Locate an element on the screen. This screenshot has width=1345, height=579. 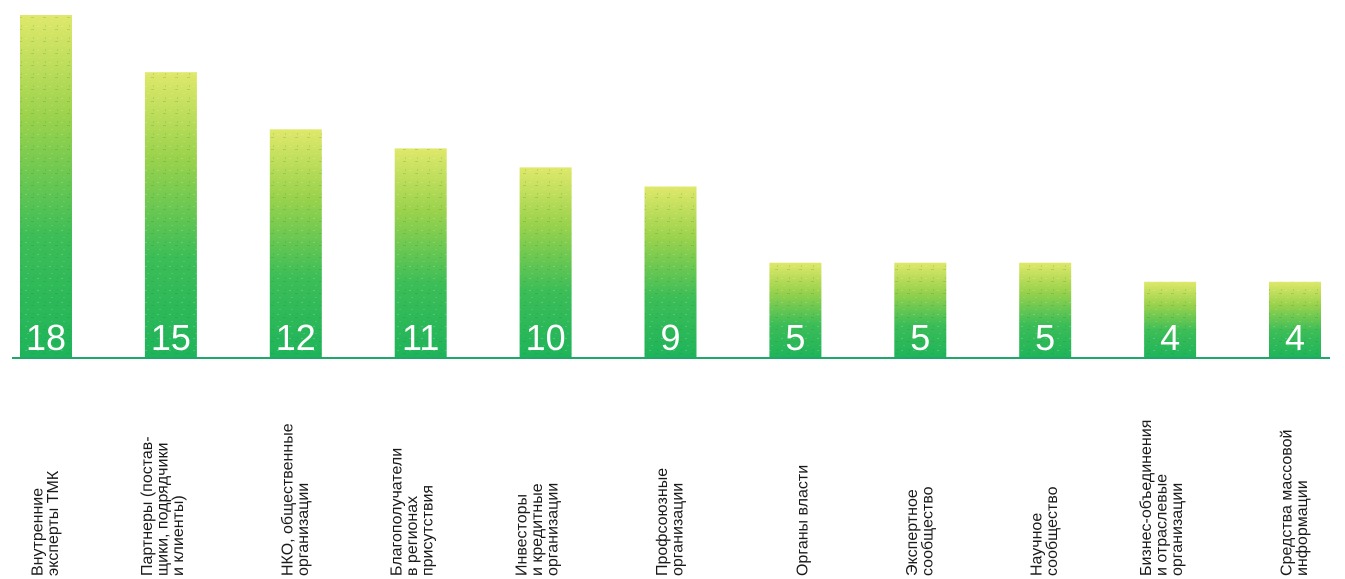
category-label-line: Благополучатели is located at coordinates (397, 512).